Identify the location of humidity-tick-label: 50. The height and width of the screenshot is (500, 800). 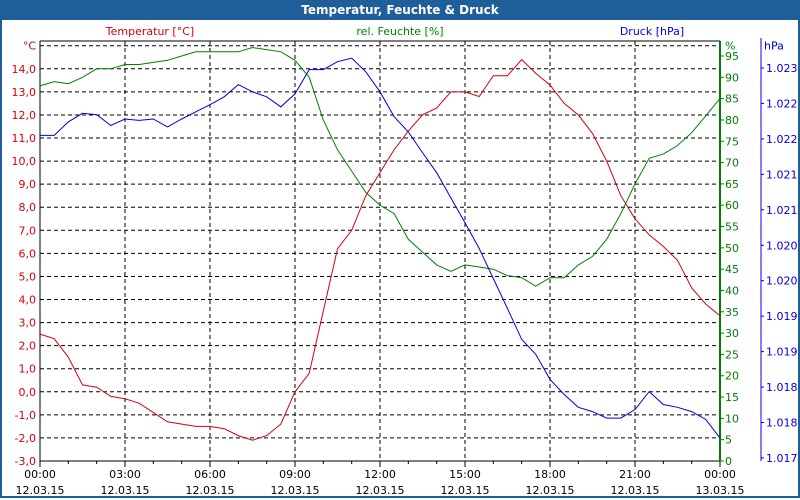
(732, 248).